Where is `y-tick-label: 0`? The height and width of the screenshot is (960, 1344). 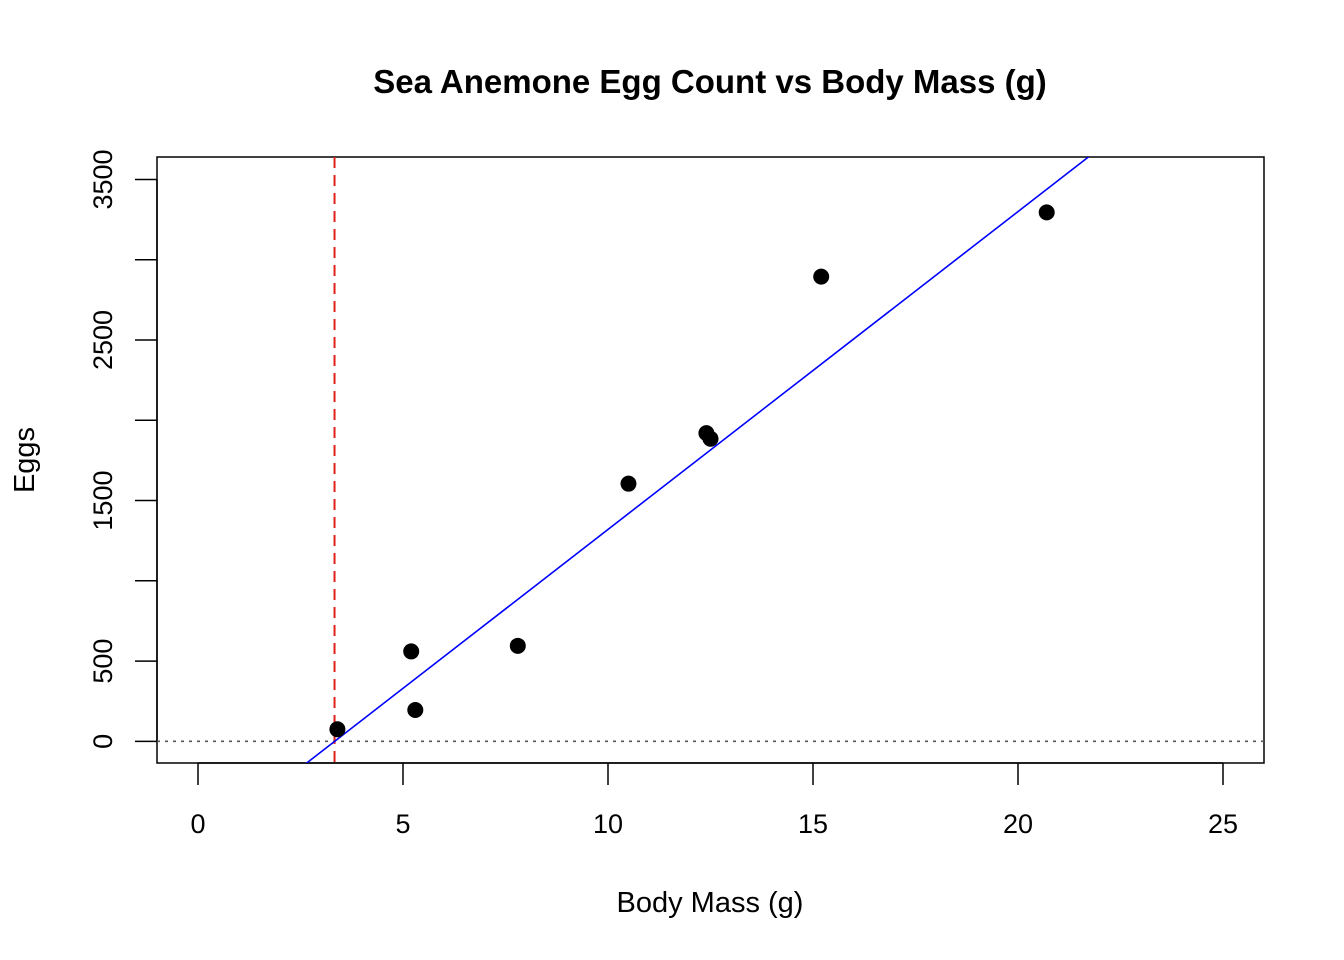
y-tick-label: 0 is located at coordinates (103, 741).